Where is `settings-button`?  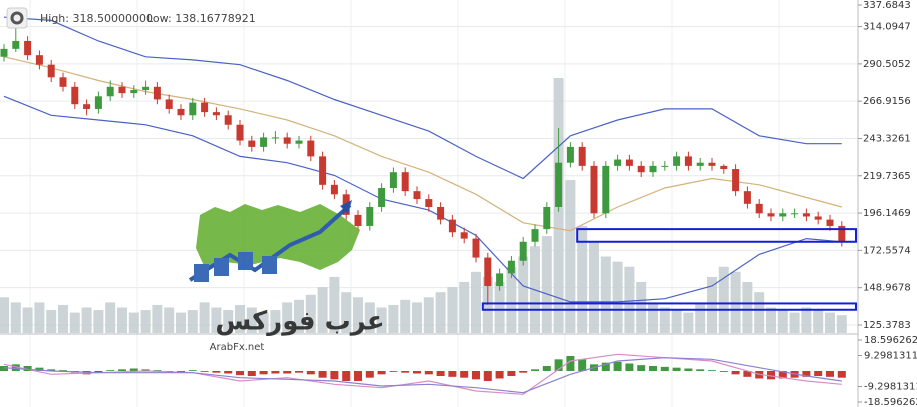 settings-button is located at coordinates (17, 18).